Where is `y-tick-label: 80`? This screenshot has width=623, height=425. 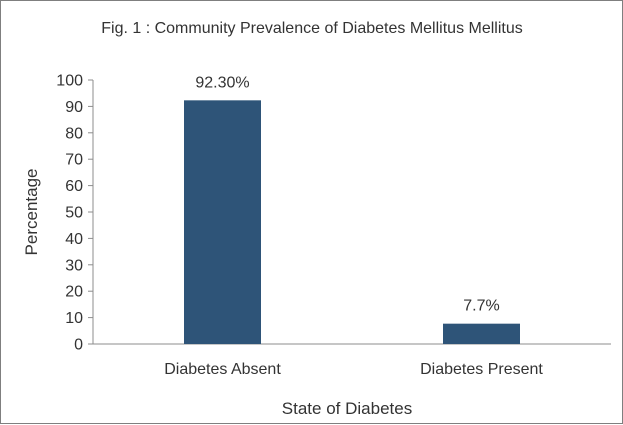
y-tick-label: 80 is located at coordinates (74, 133).